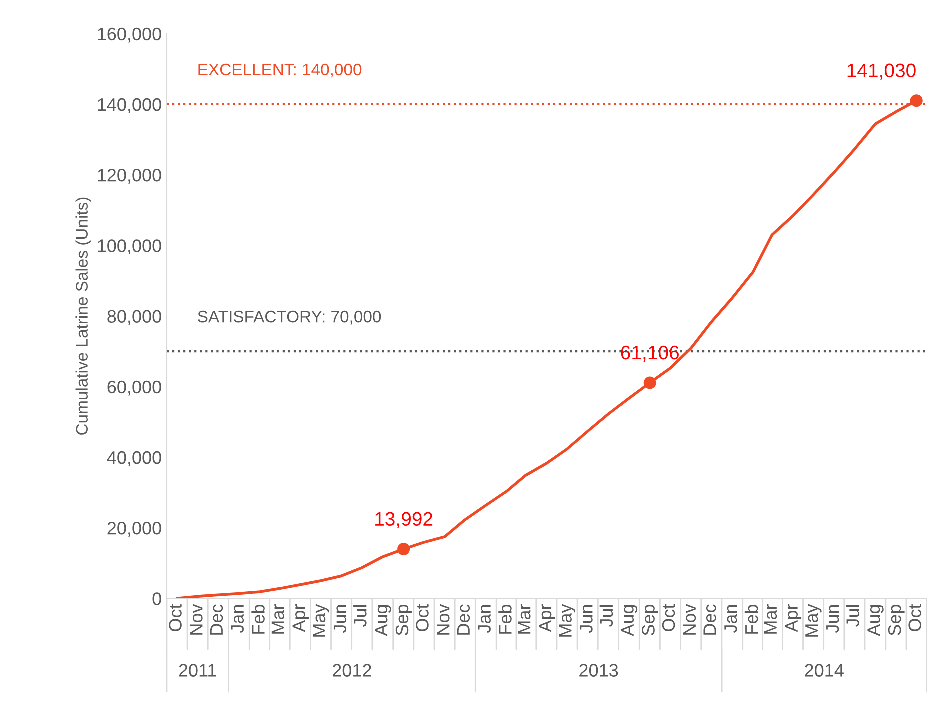 The width and height of the screenshot is (938, 706). I want to click on y-tick-label: 100,000, so click(130, 247).